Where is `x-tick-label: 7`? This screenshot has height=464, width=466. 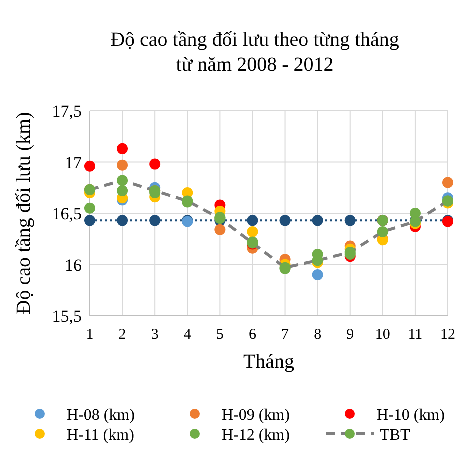 x-tick-label: 7 is located at coordinates (286, 335).